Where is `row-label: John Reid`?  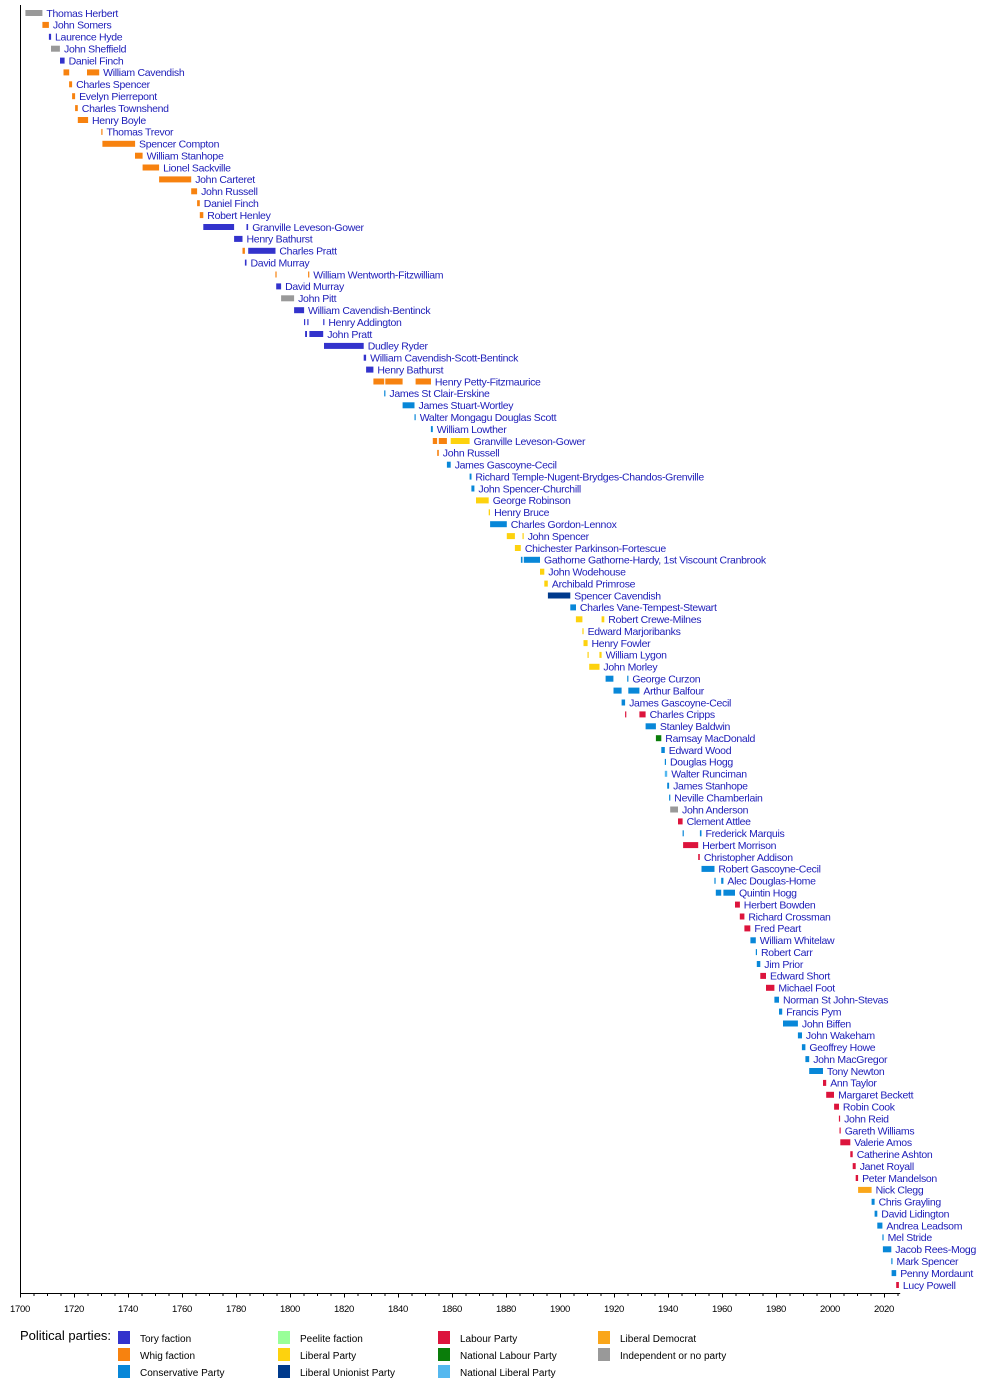 row-label: John Reid is located at coordinates (866, 1119).